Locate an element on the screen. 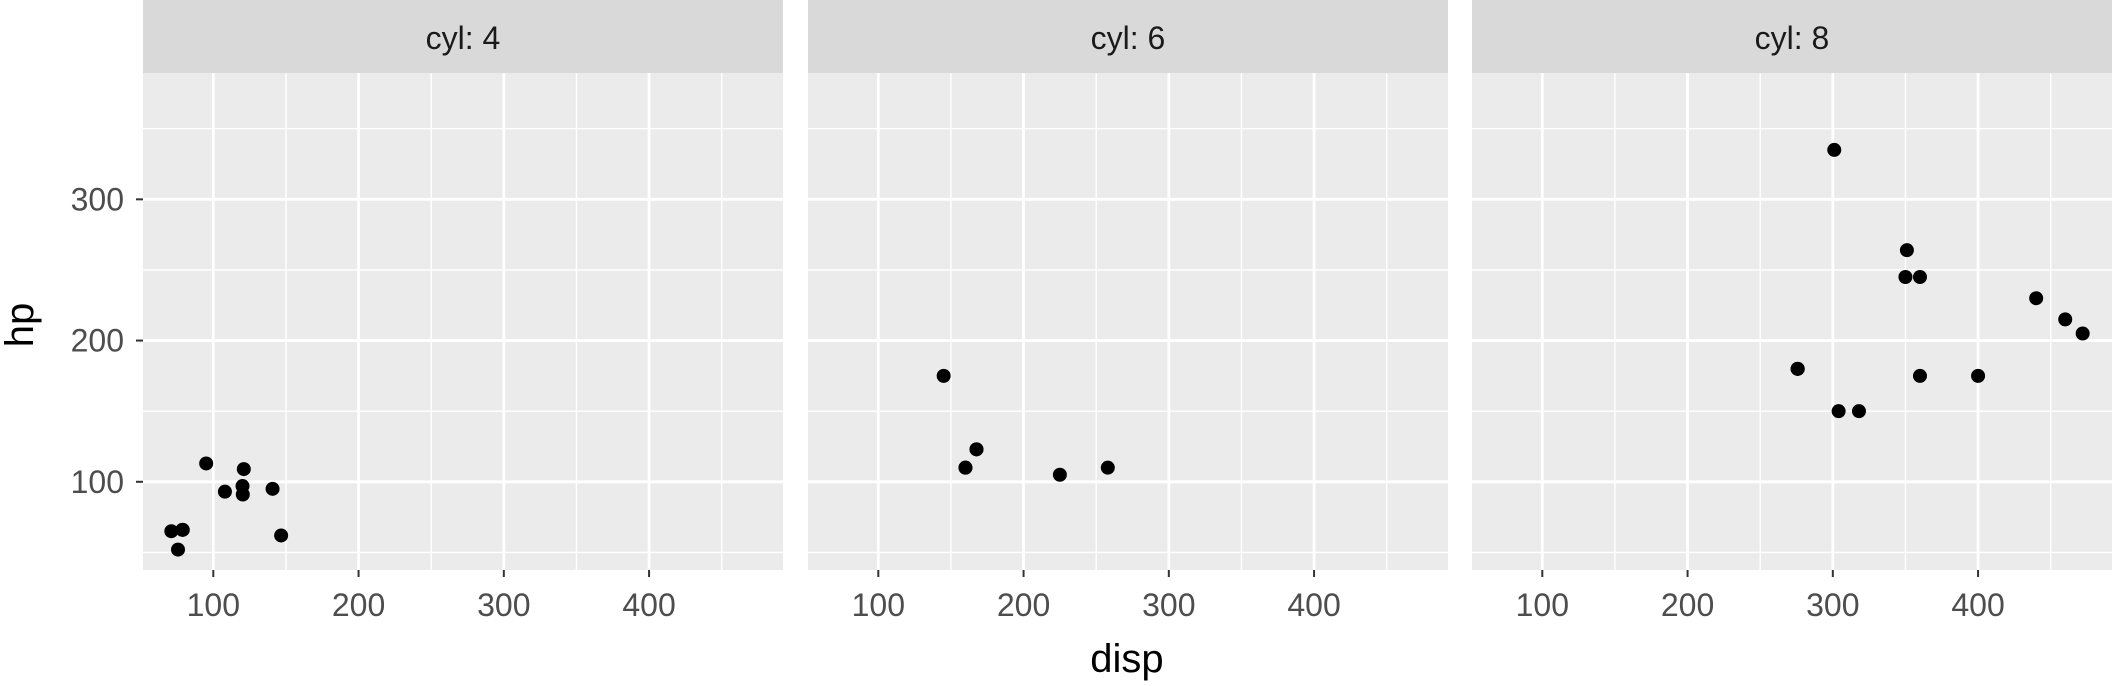 Image resolution: width=2113 pixels, height=686 pixels. y-tick-label: 200 is located at coordinates (97, 341).